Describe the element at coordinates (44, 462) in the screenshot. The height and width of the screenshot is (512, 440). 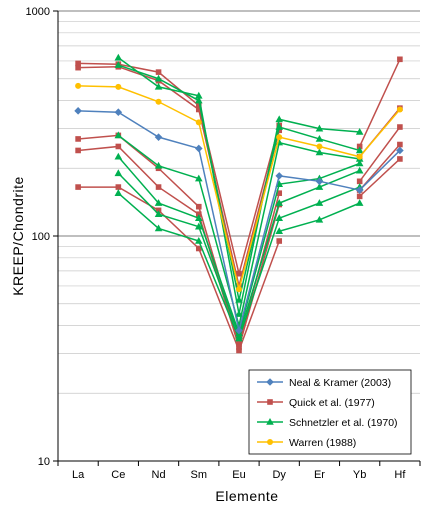
I see `y-tick-label: 10` at that location.